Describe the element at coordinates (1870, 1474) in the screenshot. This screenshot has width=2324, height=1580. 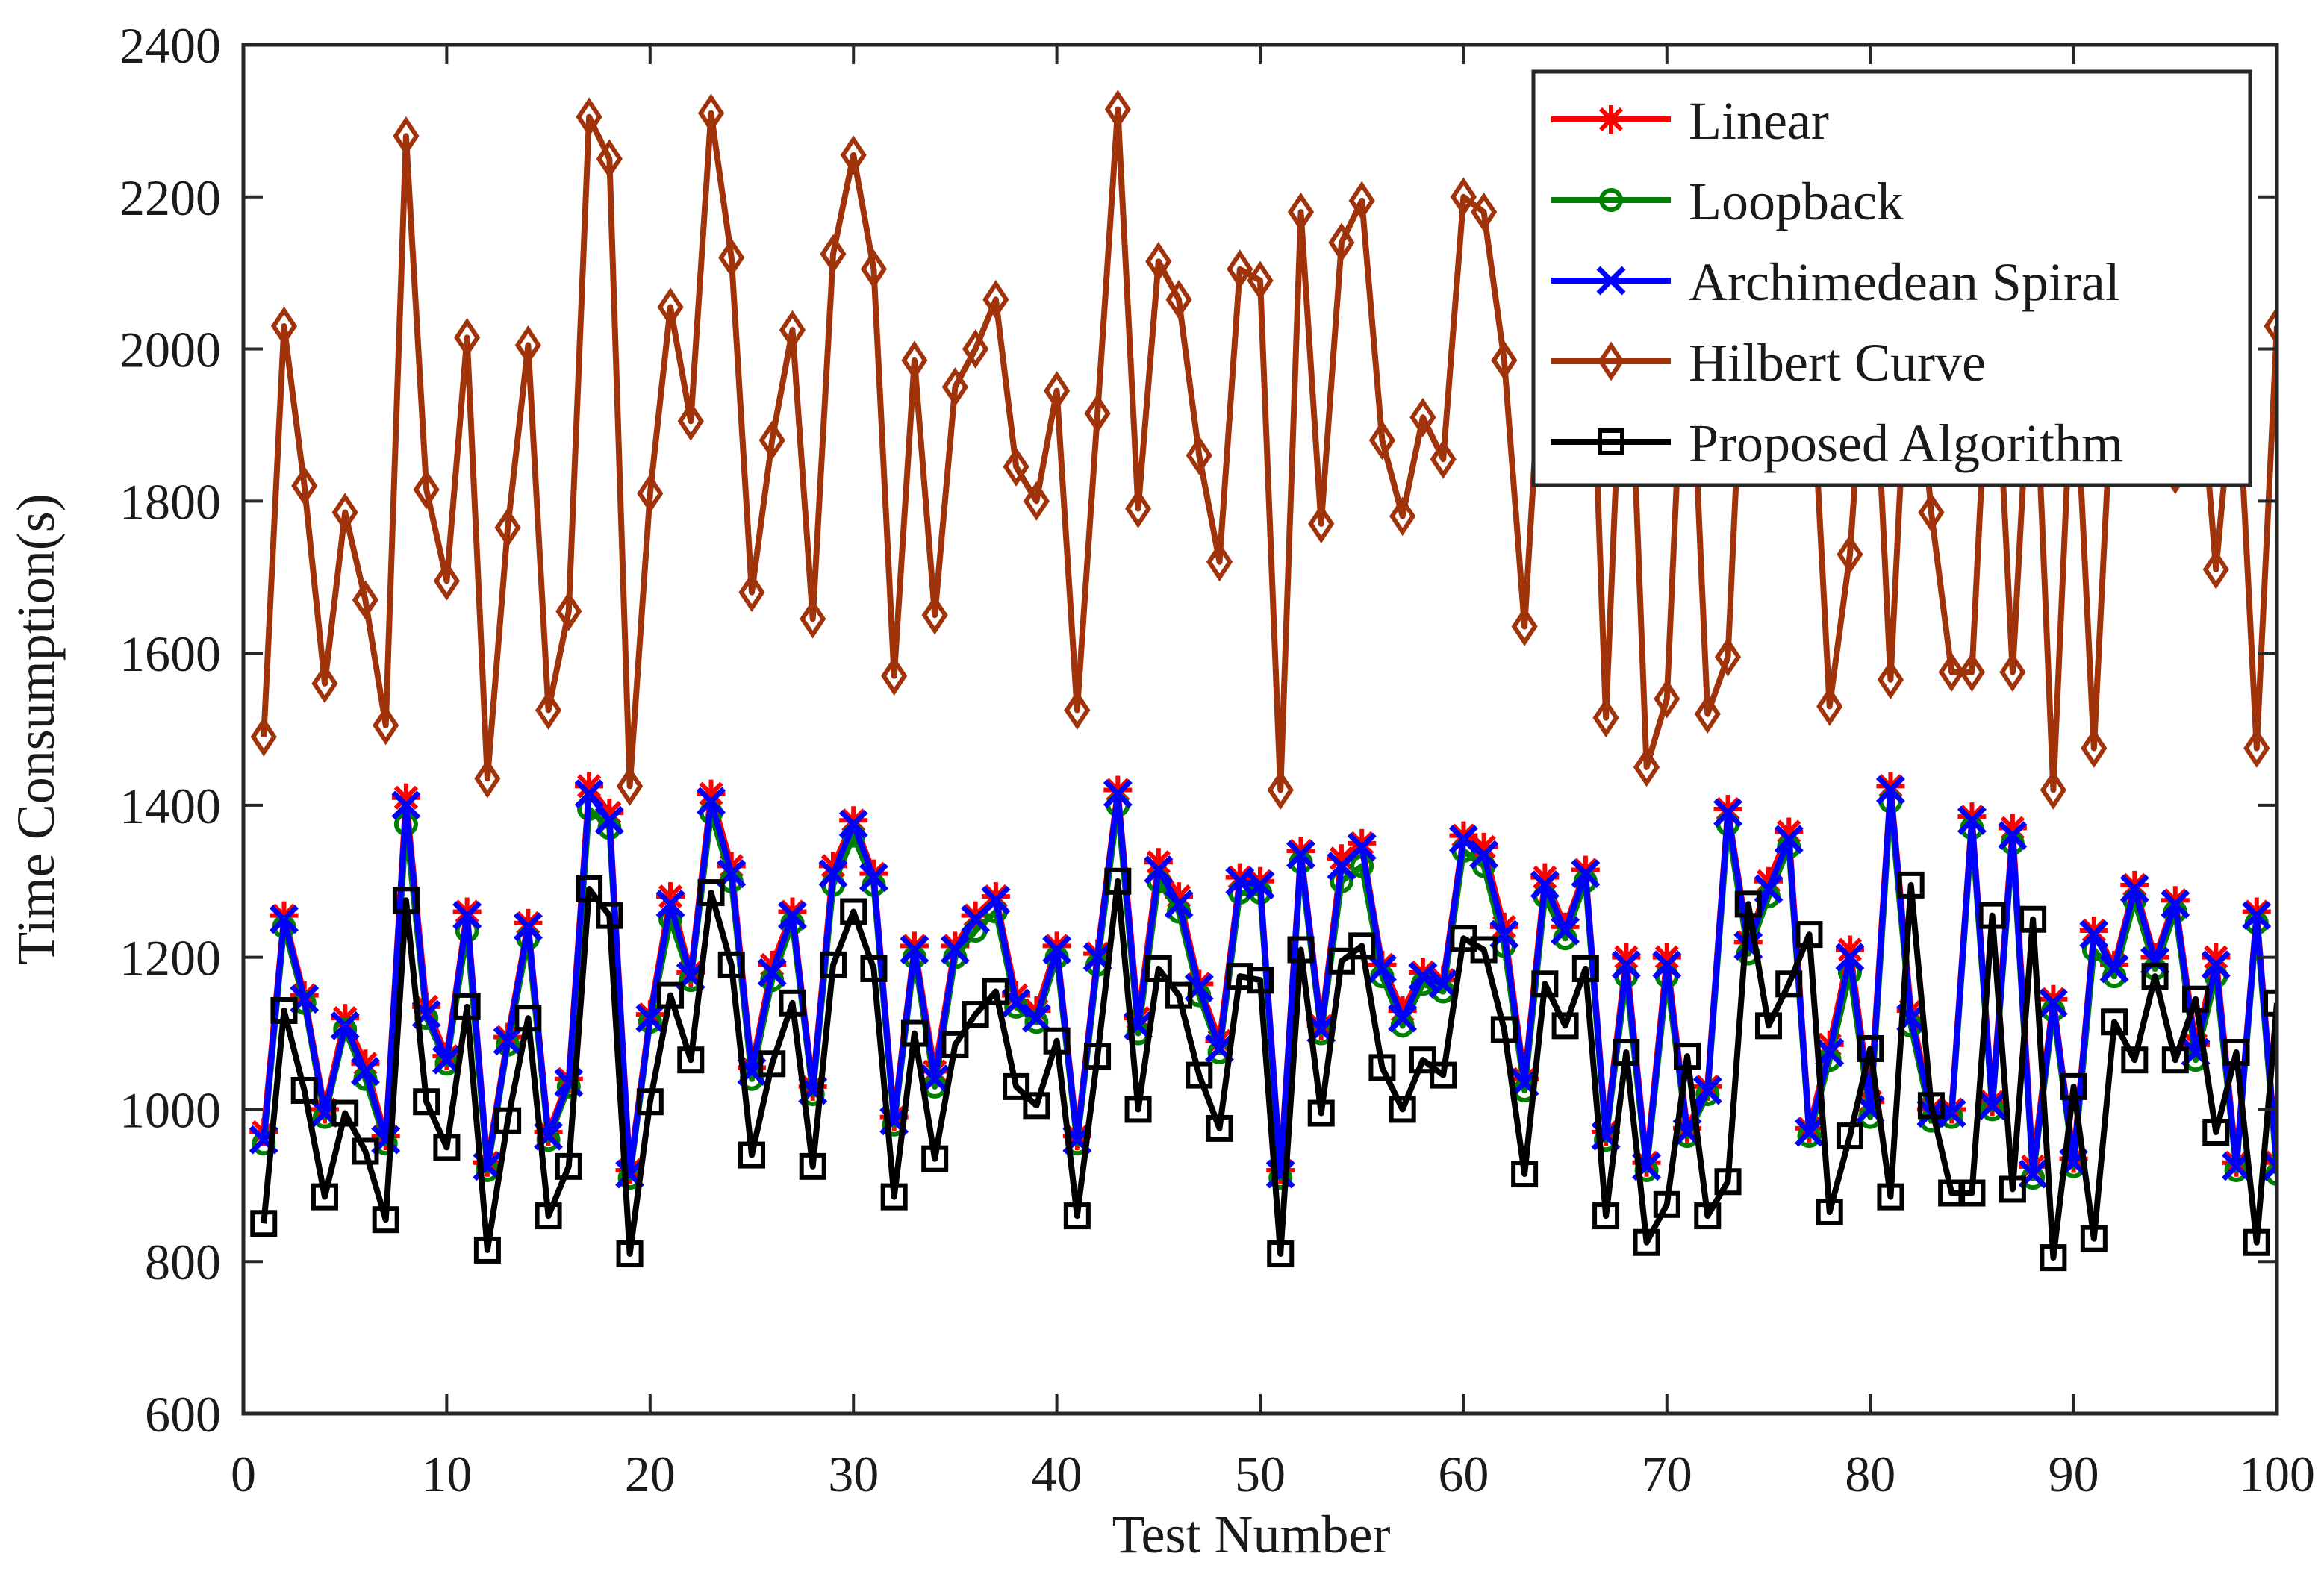
I see `x-tick-label: 80` at that location.